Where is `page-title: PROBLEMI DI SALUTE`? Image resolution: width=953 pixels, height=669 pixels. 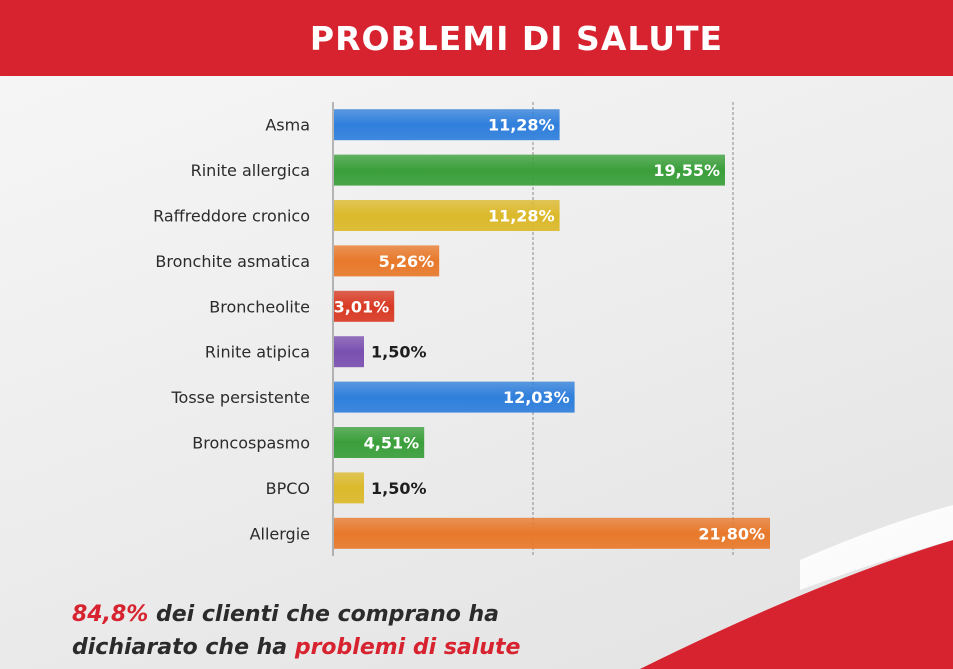 page-title: PROBLEMI DI SALUTE is located at coordinates (516, 38).